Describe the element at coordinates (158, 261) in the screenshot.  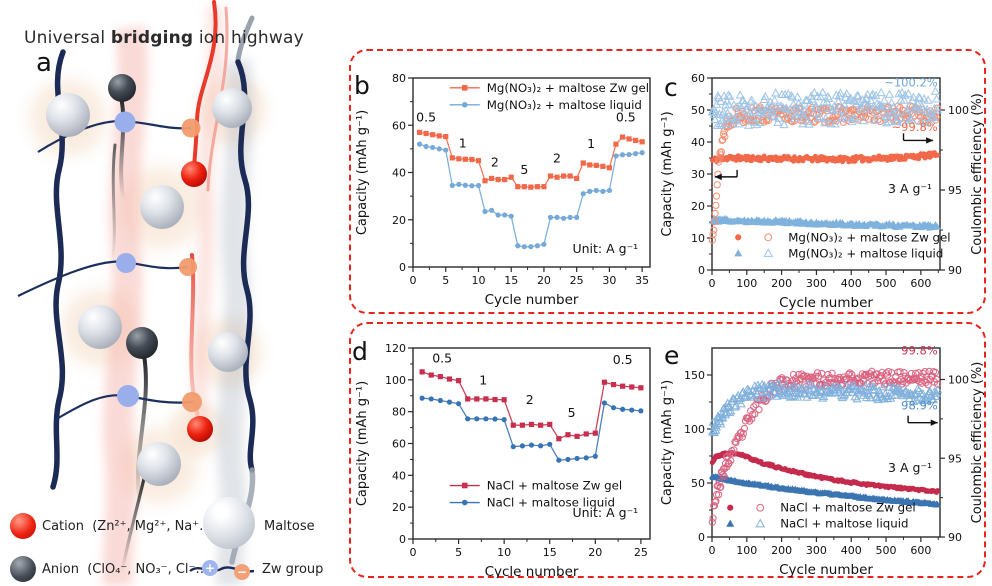
I see `zw-groups` at that location.